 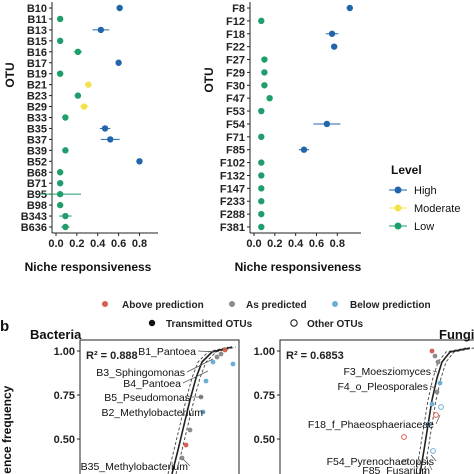 I want to click on y-tick-label: B10, so click(x=37, y=9).